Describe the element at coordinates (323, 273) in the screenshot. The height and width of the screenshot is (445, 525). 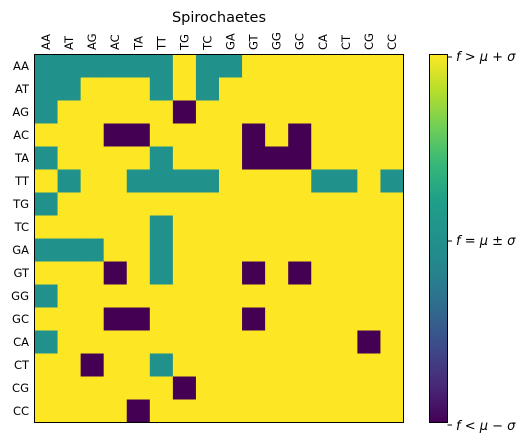
I see `heatmap-cell-GT-CA` at that location.